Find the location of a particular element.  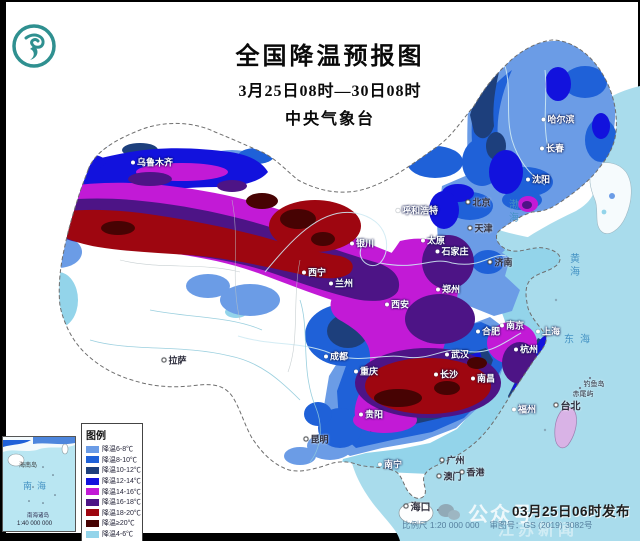

title-block: 全国降温预报图 3月25日08时—30日08时 中央气象台 is located at coordinates (330, 82).